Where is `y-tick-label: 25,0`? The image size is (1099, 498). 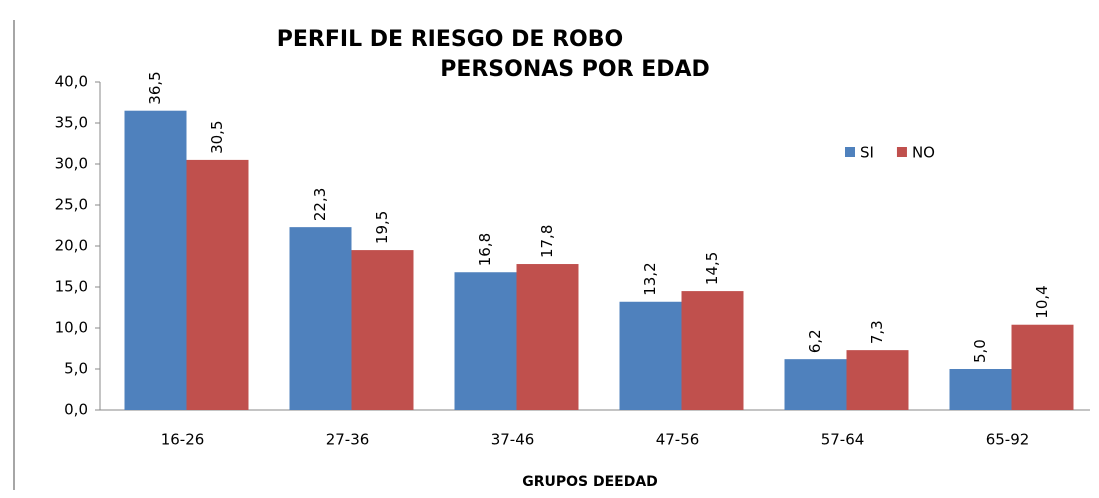
y-tick-label: 25,0 is located at coordinates (71, 205).